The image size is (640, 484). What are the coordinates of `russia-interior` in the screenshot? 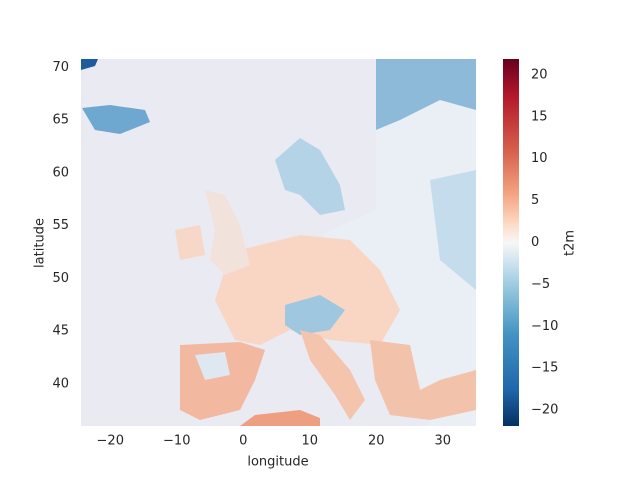 It's located at (453, 230).